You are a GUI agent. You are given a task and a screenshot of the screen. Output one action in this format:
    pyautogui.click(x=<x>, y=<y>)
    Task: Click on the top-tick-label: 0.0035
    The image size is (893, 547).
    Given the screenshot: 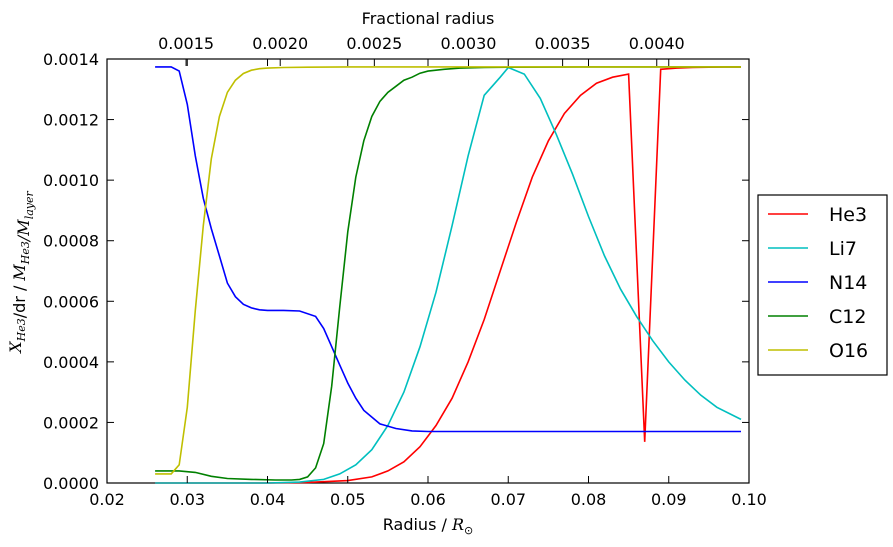 What is the action you would take?
    pyautogui.click(x=563, y=43)
    